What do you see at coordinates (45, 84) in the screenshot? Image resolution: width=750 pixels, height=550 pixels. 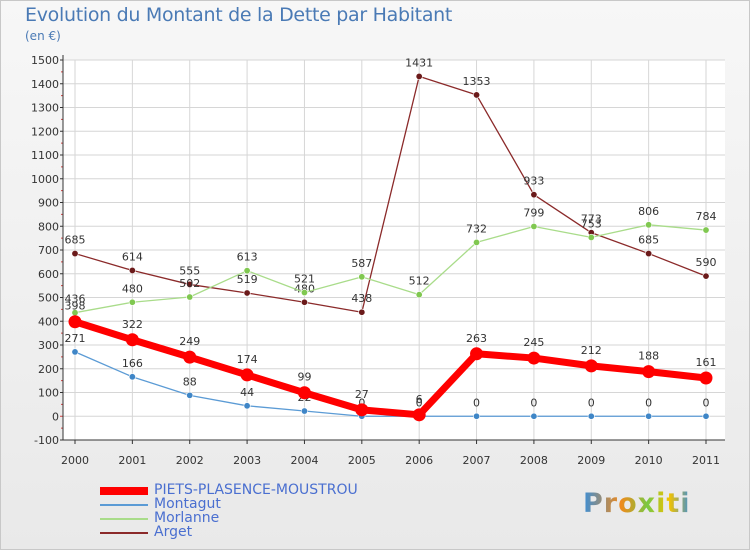 I see `y-tick-label: 1400` at bounding box center [45, 84].